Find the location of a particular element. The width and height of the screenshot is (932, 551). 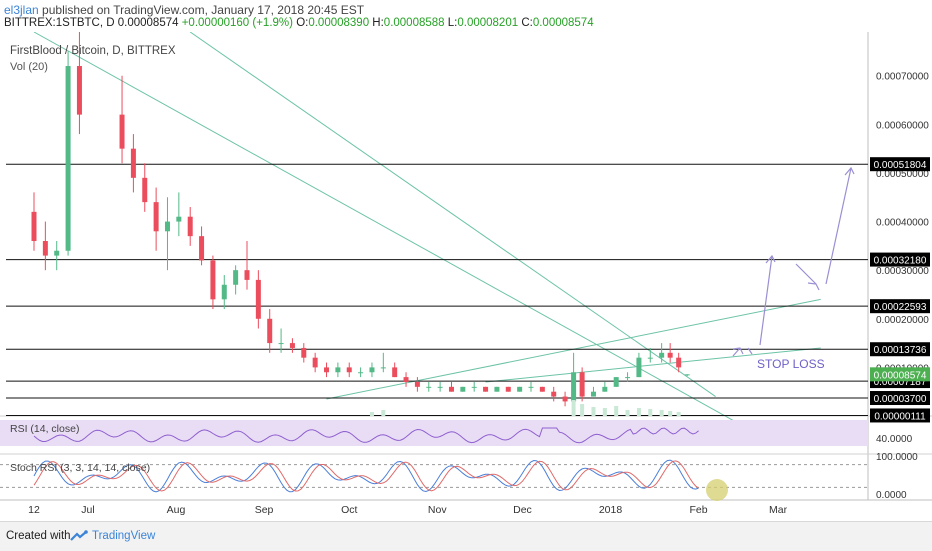

volume-indicator-label: Vol (20) is located at coordinates (29, 67).